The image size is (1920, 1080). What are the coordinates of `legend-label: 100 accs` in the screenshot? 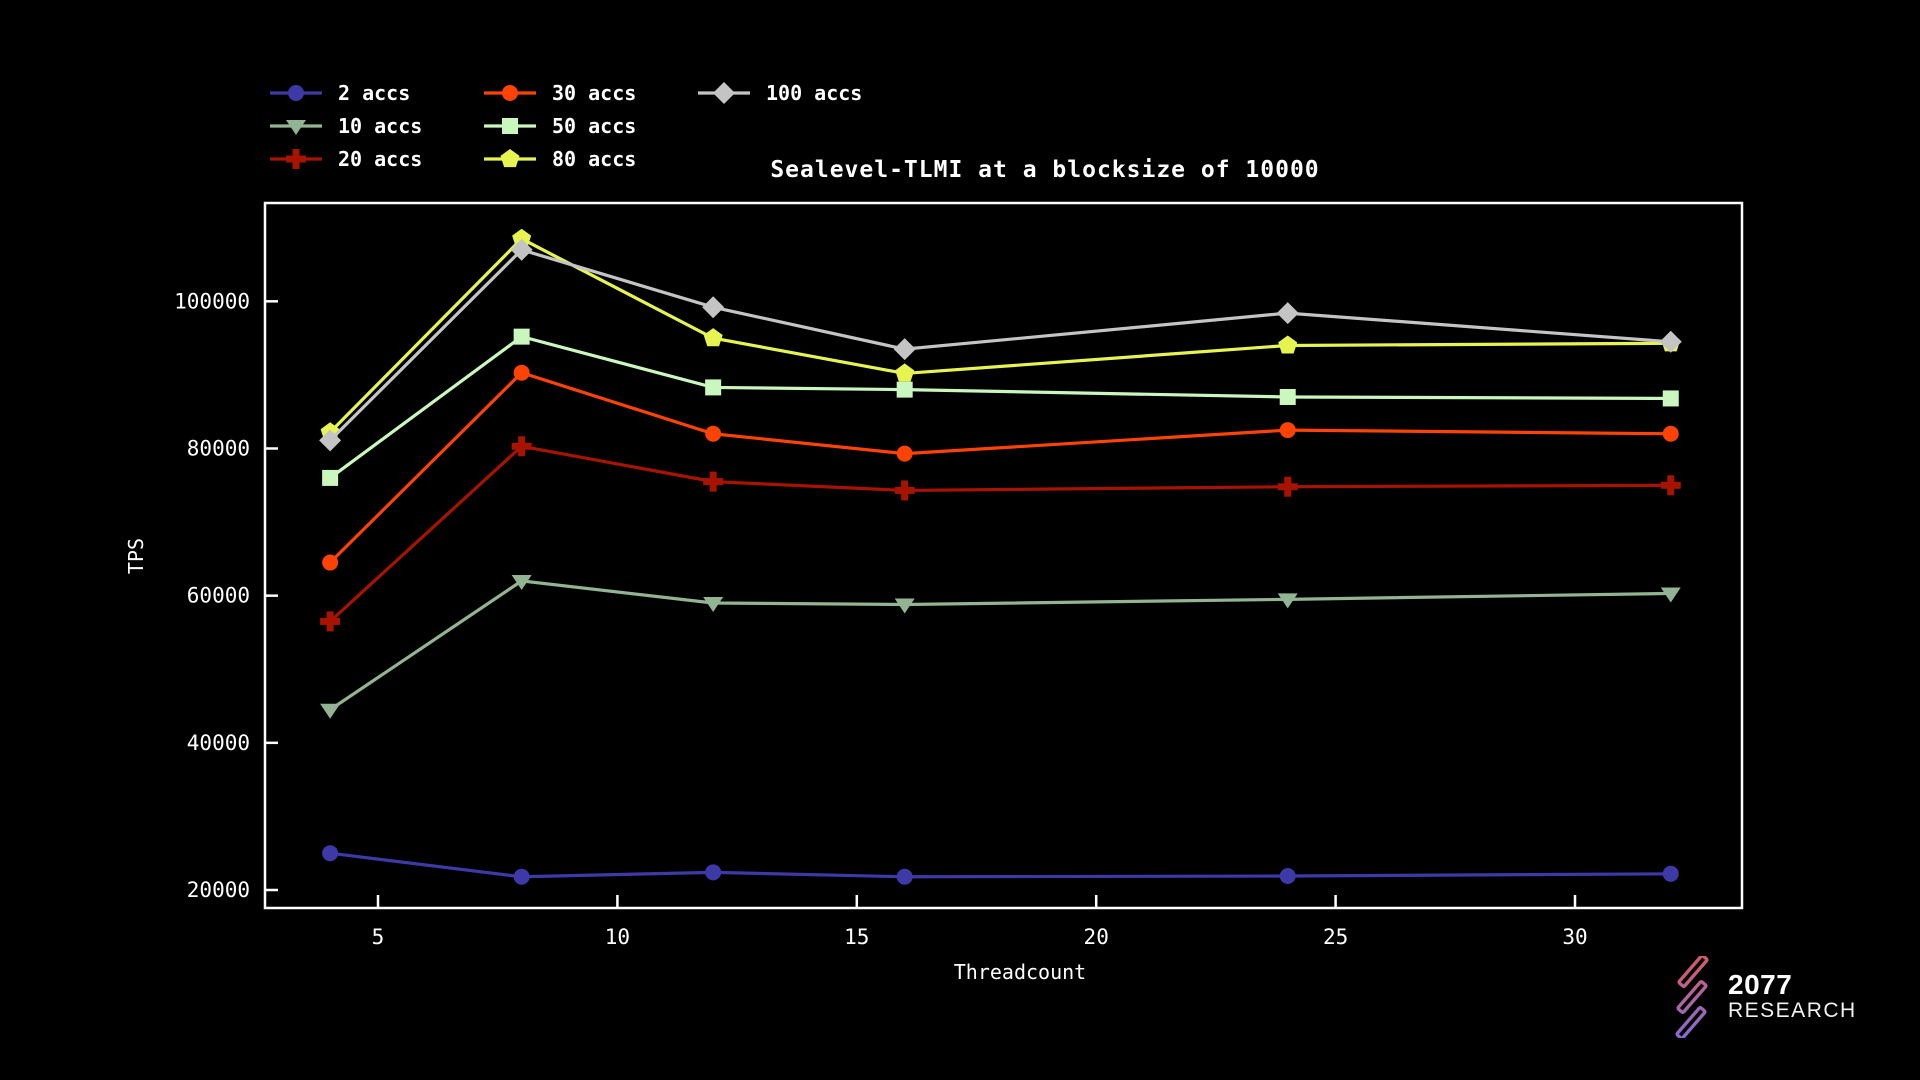 It's located at (814, 92).